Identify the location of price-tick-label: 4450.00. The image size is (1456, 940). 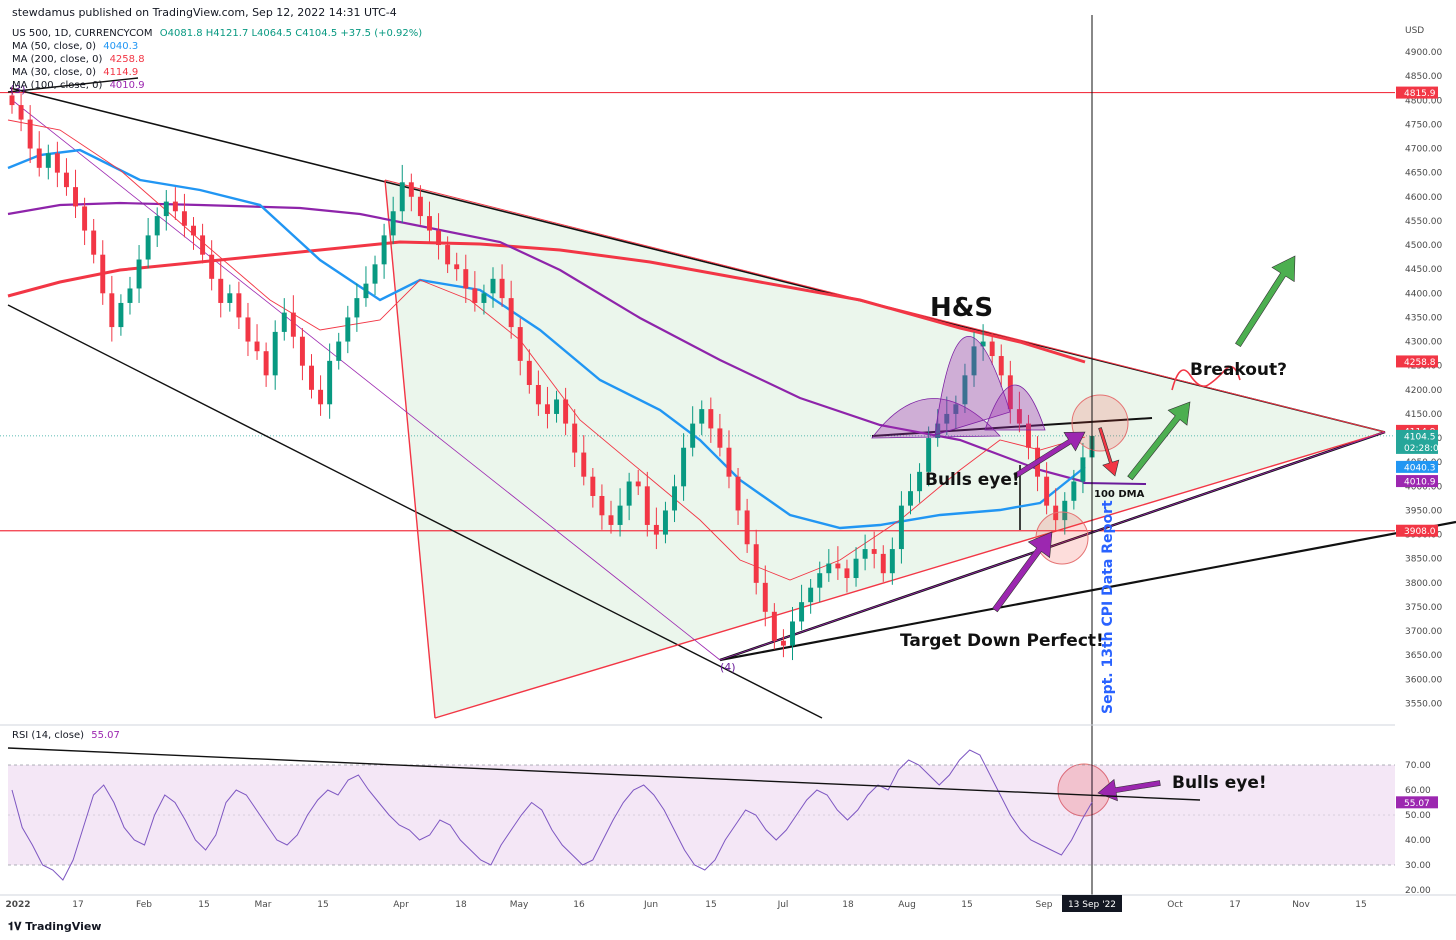
(1423, 270).